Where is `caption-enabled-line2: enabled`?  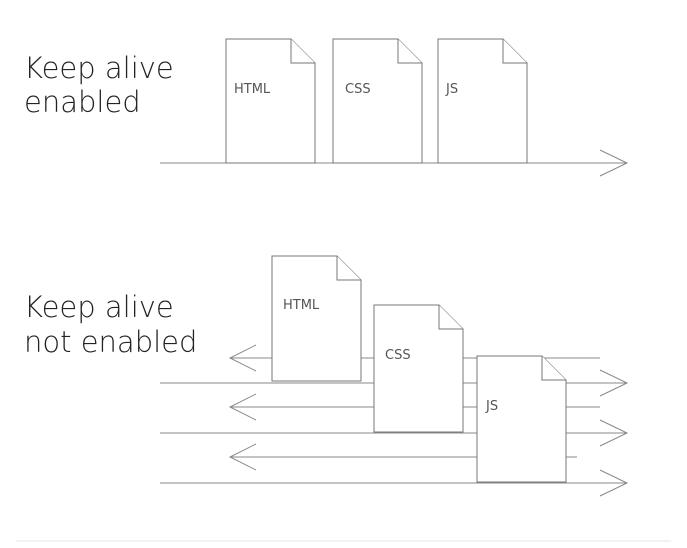
caption-enabled-line2: enabled is located at coordinates (82, 102).